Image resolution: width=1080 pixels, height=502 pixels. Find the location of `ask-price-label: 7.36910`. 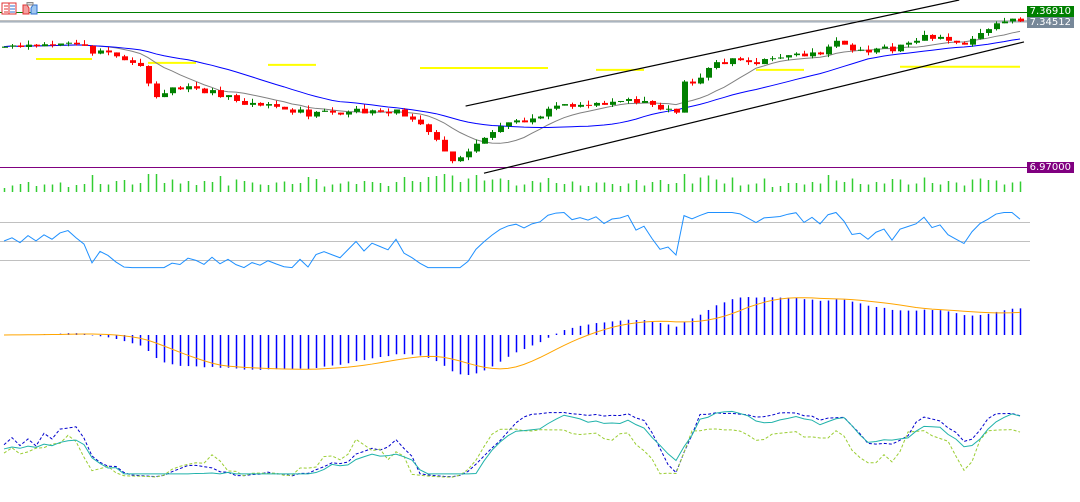

ask-price-label: 7.36910 is located at coordinates (1050, 11).